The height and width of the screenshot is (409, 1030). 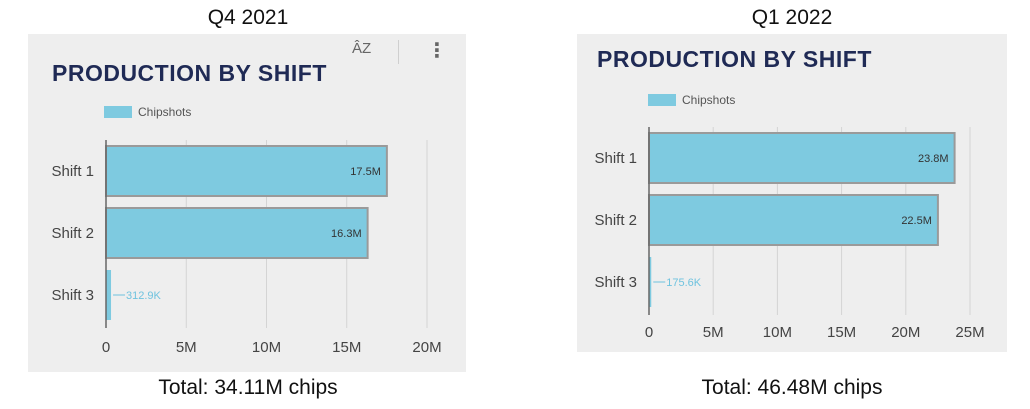 What do you see at coordinates (916, 221) in the screenshot?
I see `data-label: 22.5M` at bounding box center [916, 221].